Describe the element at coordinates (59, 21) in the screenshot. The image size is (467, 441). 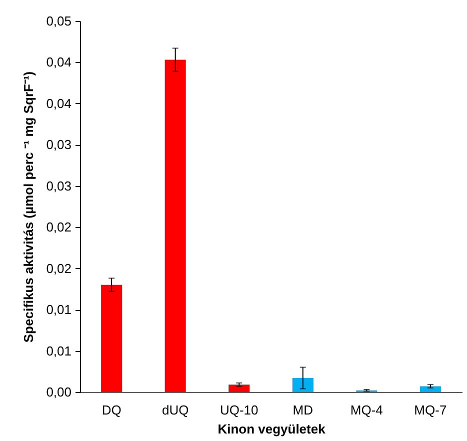
I see `y-tick-label: 0,05` at that location.